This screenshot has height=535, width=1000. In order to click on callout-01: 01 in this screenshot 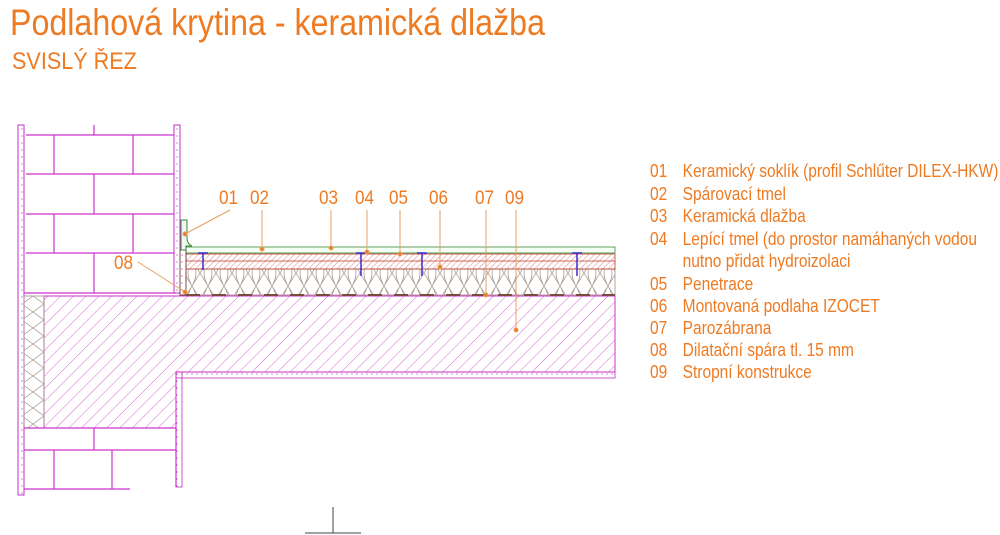, I will do `click(229, 198)`.